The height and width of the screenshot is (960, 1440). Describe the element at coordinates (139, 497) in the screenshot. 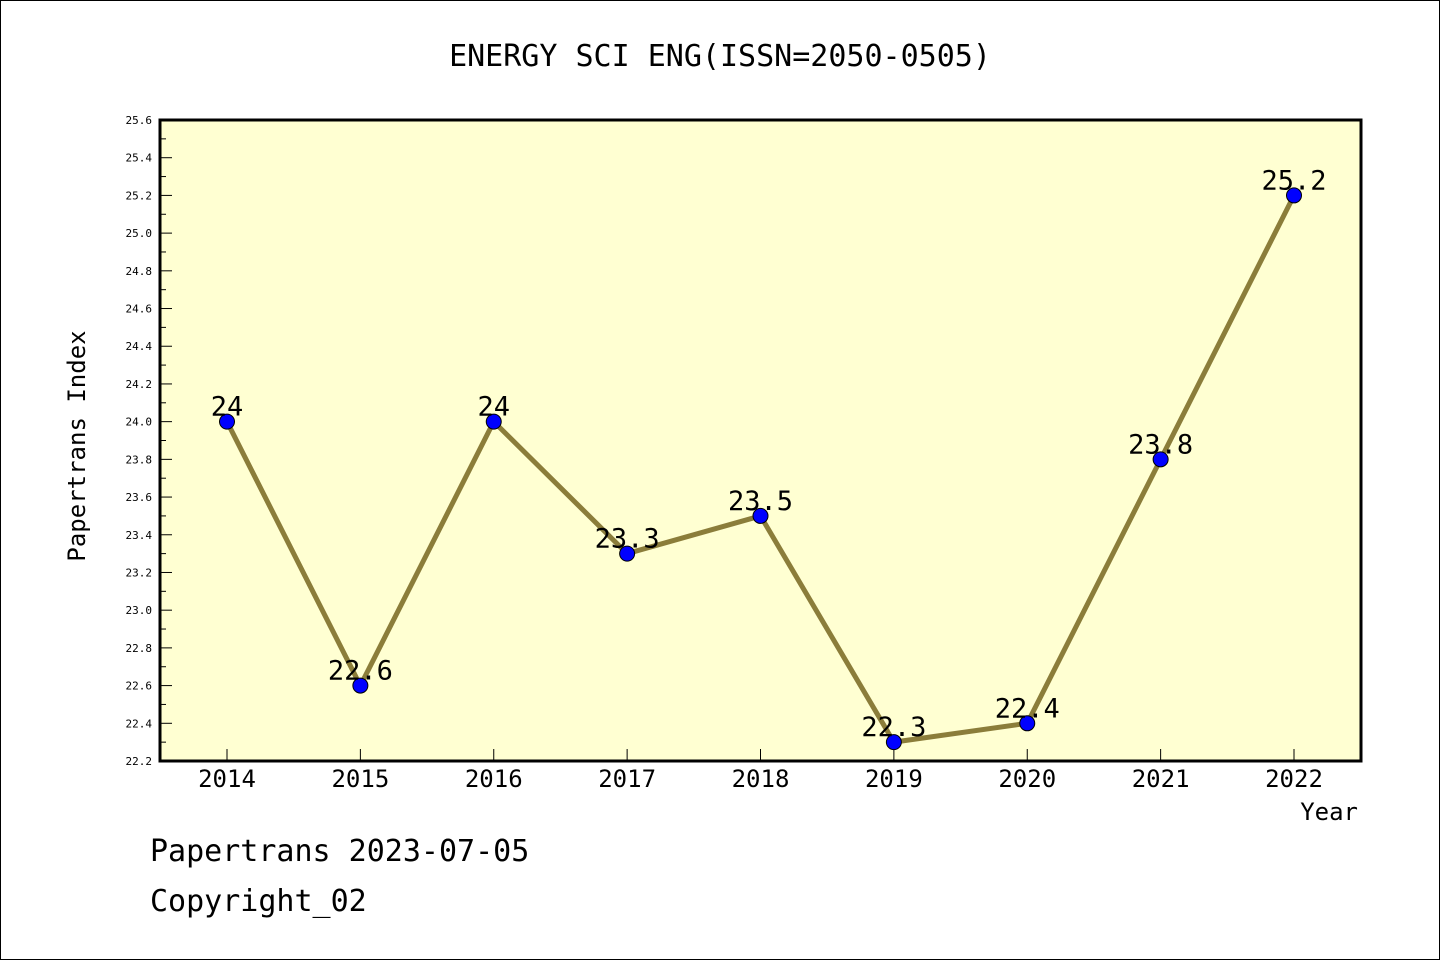

I see `y-tick-label: 23.6` at that location.